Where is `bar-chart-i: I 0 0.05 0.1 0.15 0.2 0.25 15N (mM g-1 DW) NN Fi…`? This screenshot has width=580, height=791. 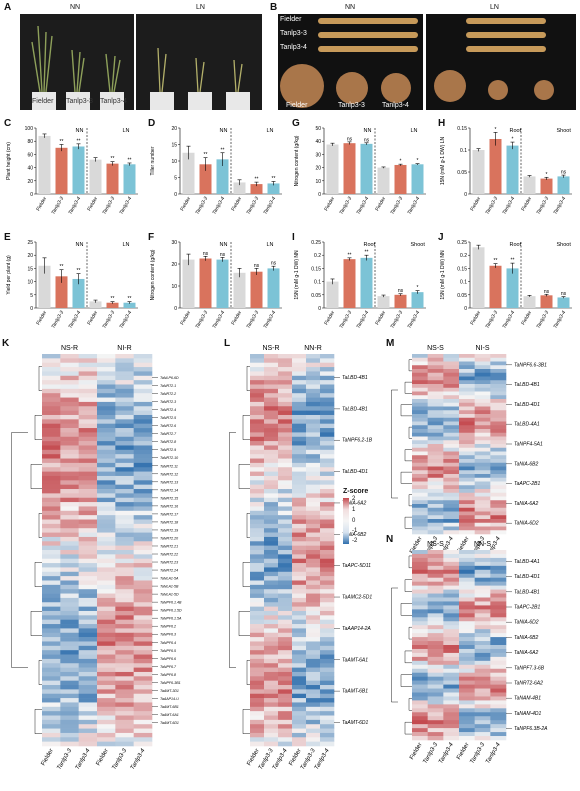
bar-chart-i: I 0 0.05 0.1 0.15 0.2 0.25 15N (mM g-1 DW) NN Fi… is located at coordinates (361, 287).